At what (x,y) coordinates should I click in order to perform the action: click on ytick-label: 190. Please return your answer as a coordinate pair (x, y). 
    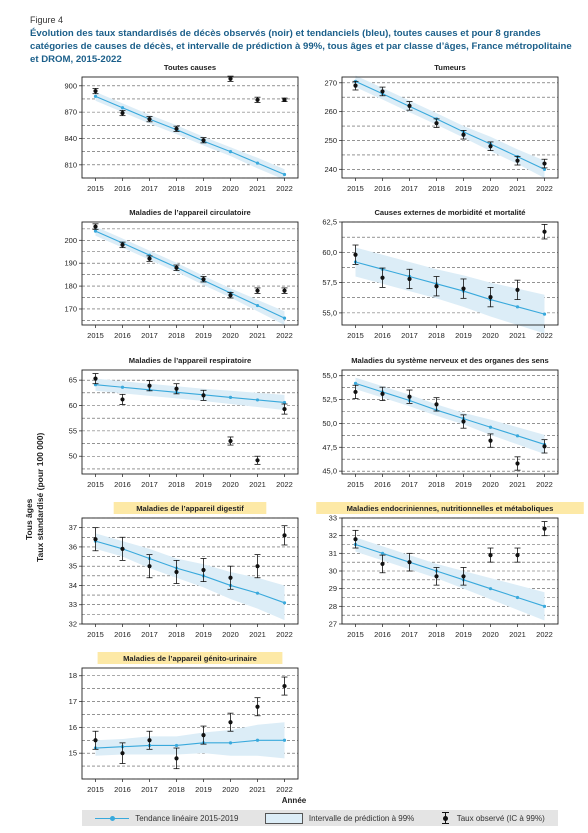
    Looking at the image, I should click on (70, 263).